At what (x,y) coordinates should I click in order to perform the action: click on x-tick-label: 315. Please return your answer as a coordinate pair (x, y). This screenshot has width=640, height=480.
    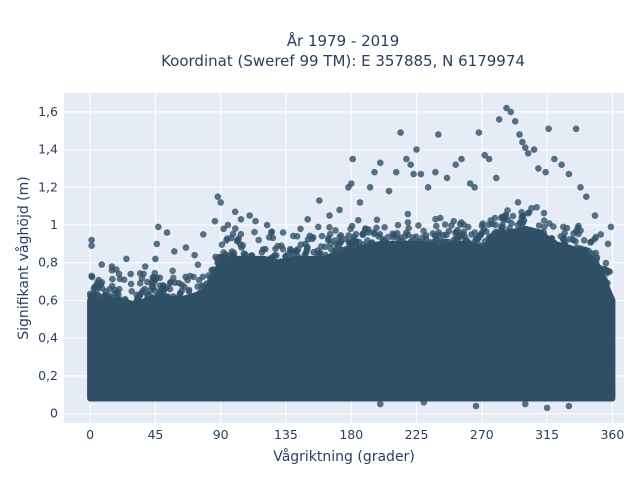
    Looking at the image, I should click on (547, 434).